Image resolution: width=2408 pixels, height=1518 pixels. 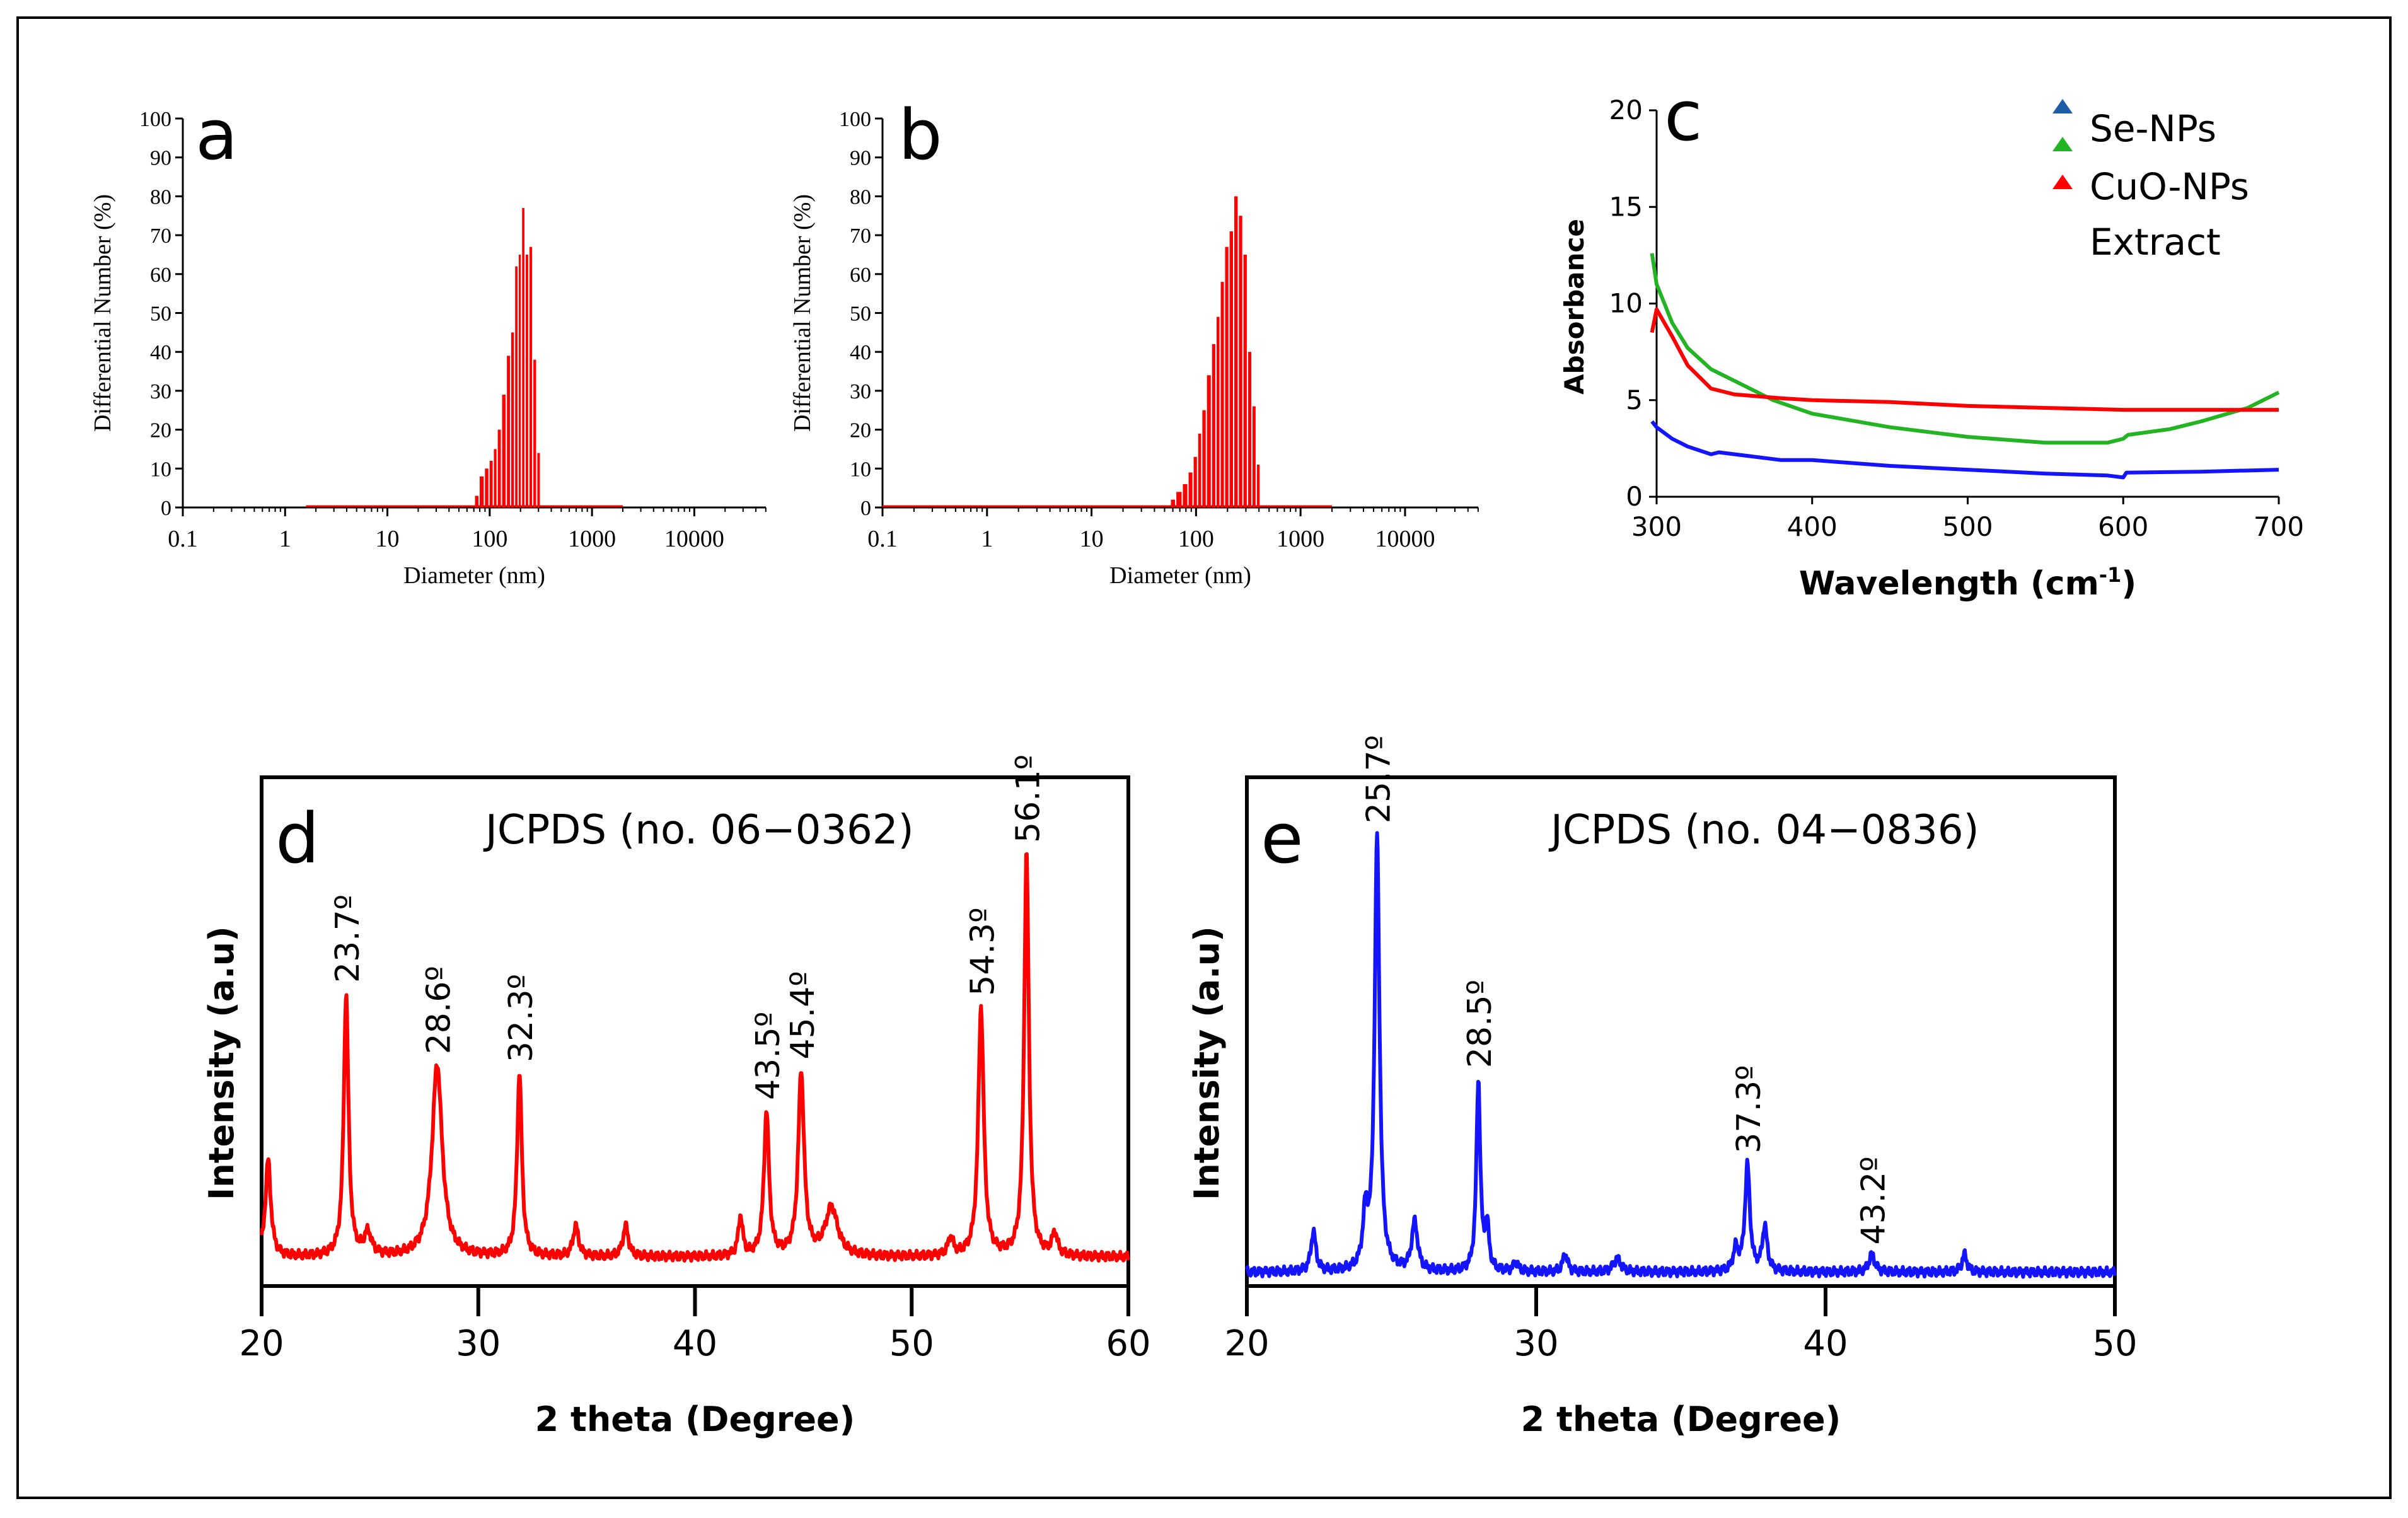 What do you see at coordinates (2155, 242) in the screenshot?
I see `legend-entry: Extract` at bounding box center [2155, 242].